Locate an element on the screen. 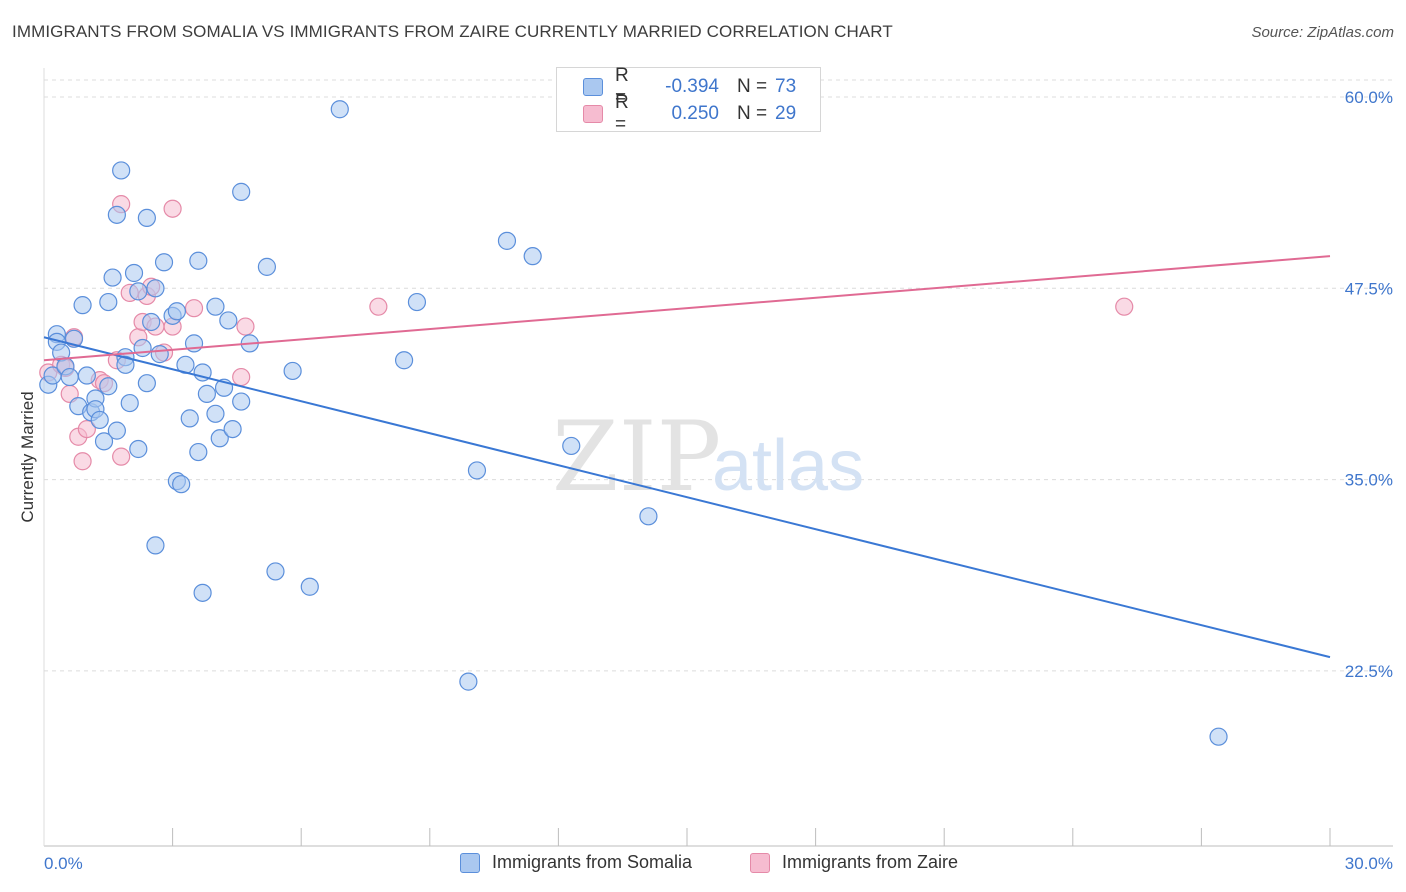 The width and height of the screenshot is (1406, 892). chart-source: Source: ZipAtlas.com is located at coordinates (1322, 32).